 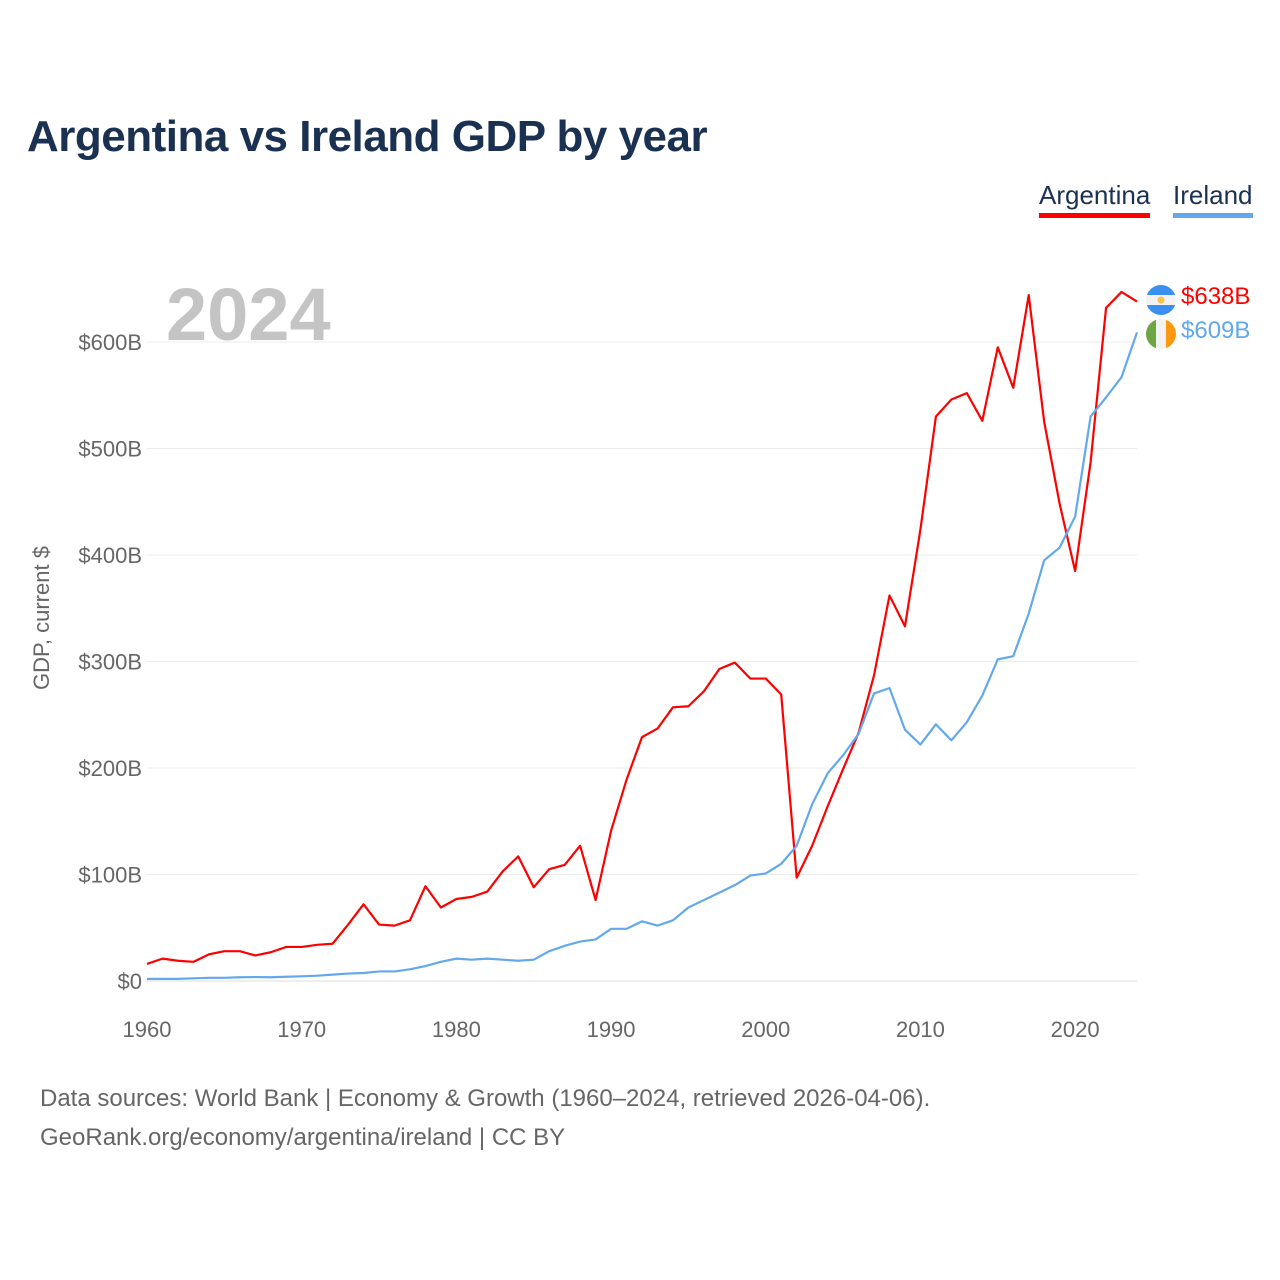 I want to click on argentina-flag-icon, so click(x=1161, y=300).